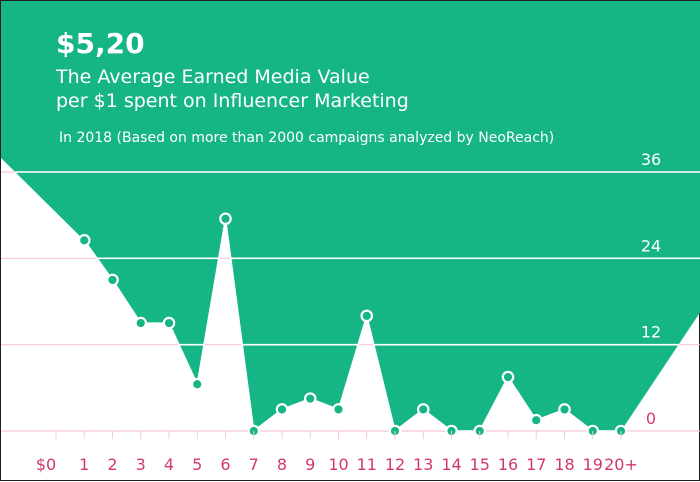  I want to click on x-tick-label: 10, so click(338, 464).